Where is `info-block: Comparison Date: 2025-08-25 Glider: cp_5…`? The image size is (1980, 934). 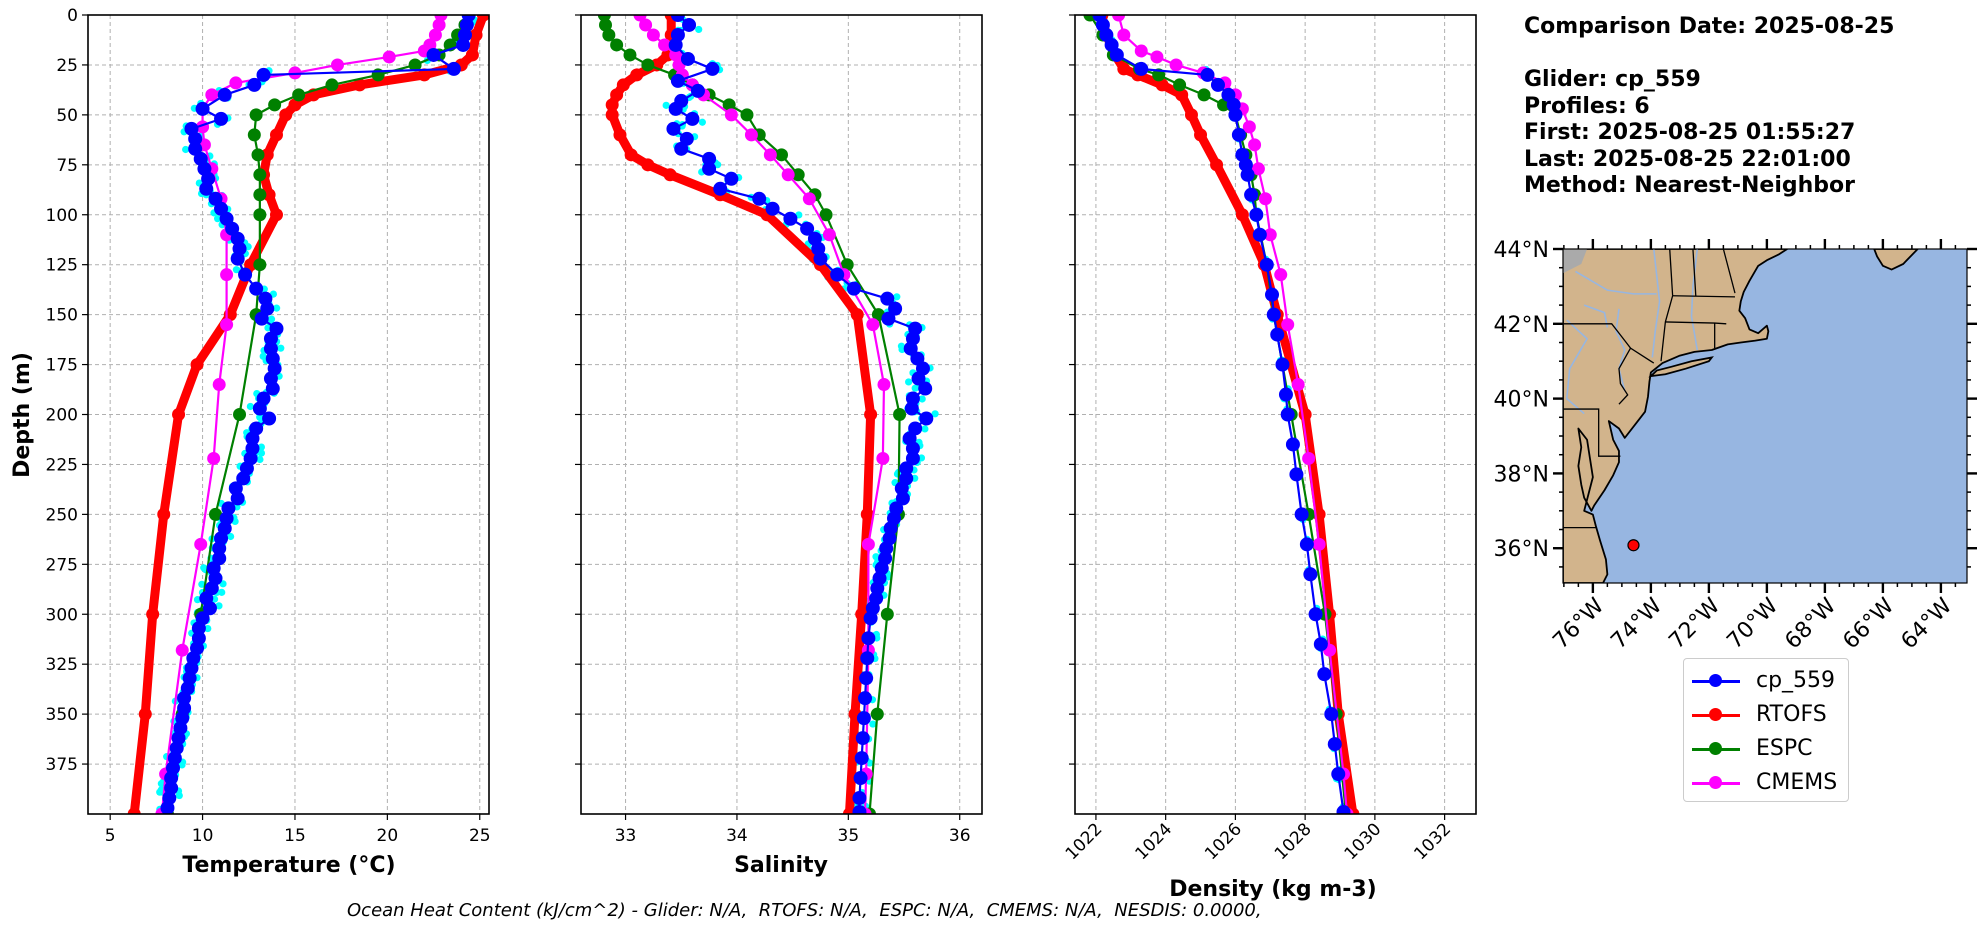 info-block: Comparison Date: 2025-08-25 Glider: cp_5… is located at coordinates (1709, 107).